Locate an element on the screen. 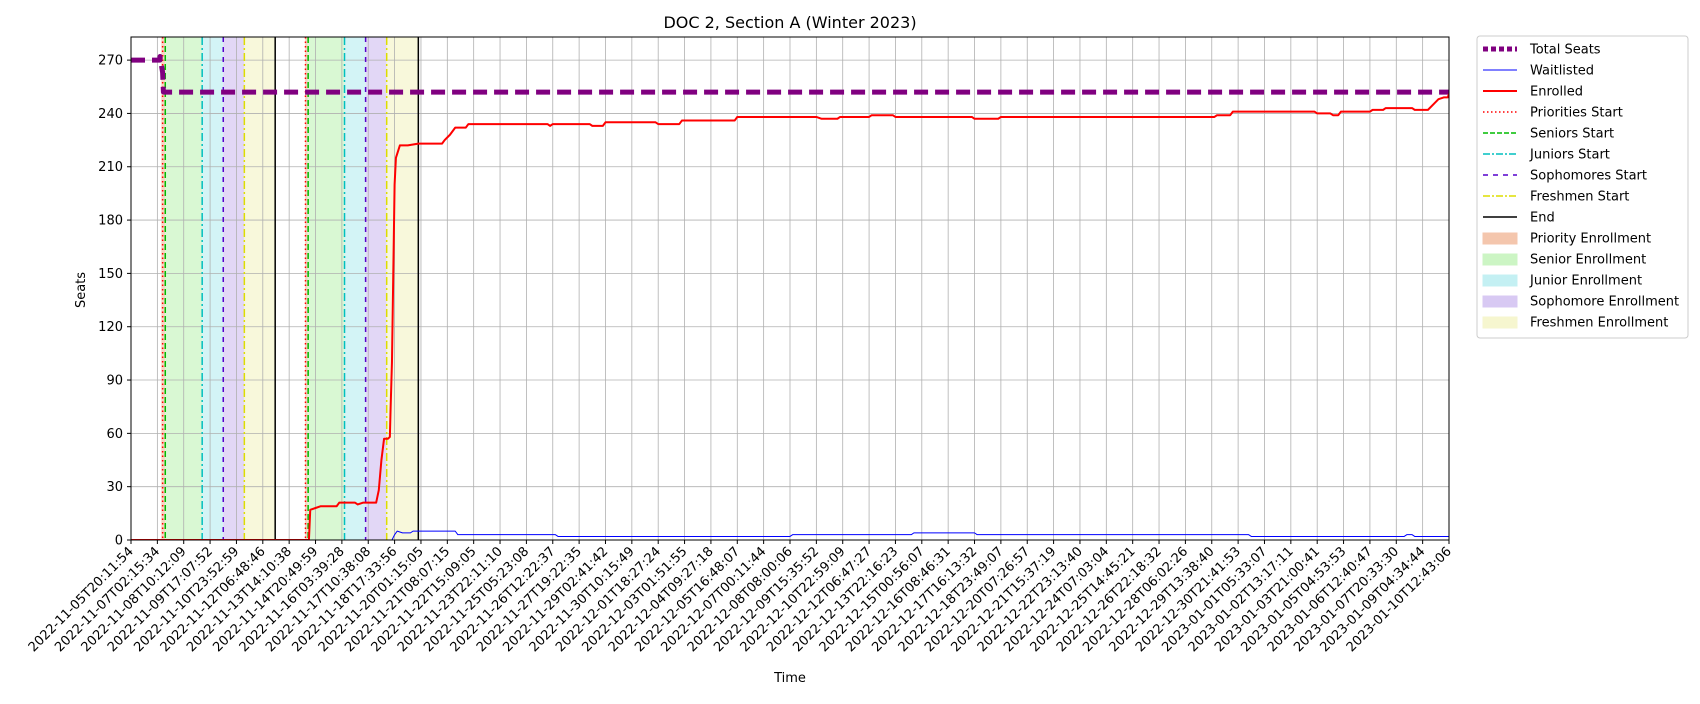 The width and height of the screenshot is (1700, 704). legend-label-freshmen-enrollment: Freshmen Enrollment is located at coordinates (1599, 323).